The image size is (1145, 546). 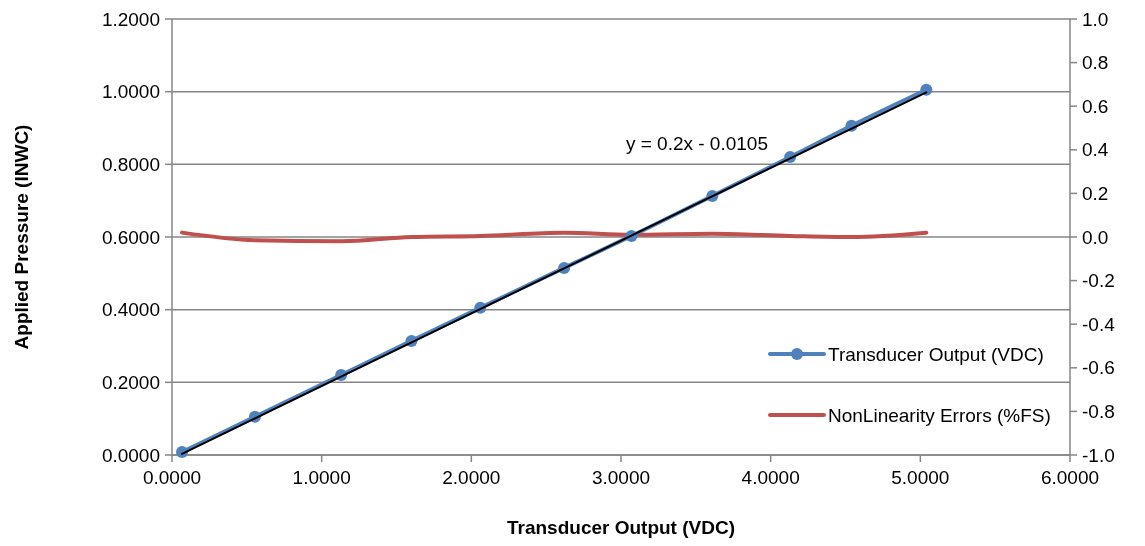 What do you see at coordinates (1095, 106) in the screenshot?
I see `y2-tick-label: 0.6` at bounding box center [1095, 106].